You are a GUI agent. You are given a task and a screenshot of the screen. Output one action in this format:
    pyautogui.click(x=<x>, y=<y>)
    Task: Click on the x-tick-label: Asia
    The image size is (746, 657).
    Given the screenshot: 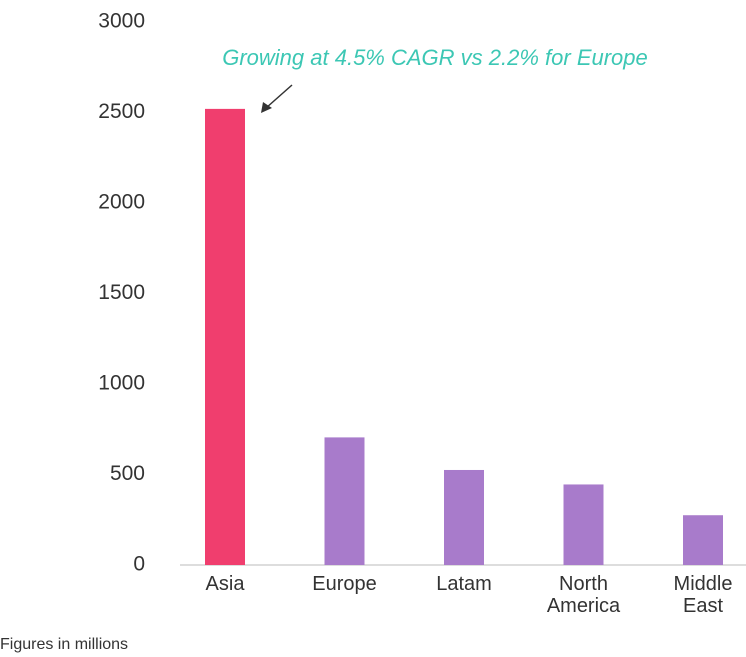 What is the action you would take?
    pyautogui.click(x=225, y=584)
    